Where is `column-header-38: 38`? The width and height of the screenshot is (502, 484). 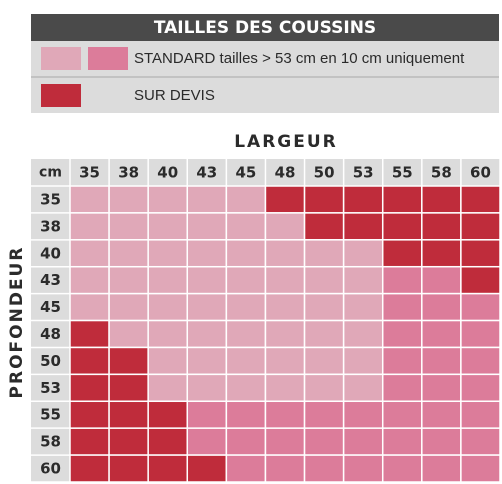 column-header-38: 38 is located at coordinates (128, 173).